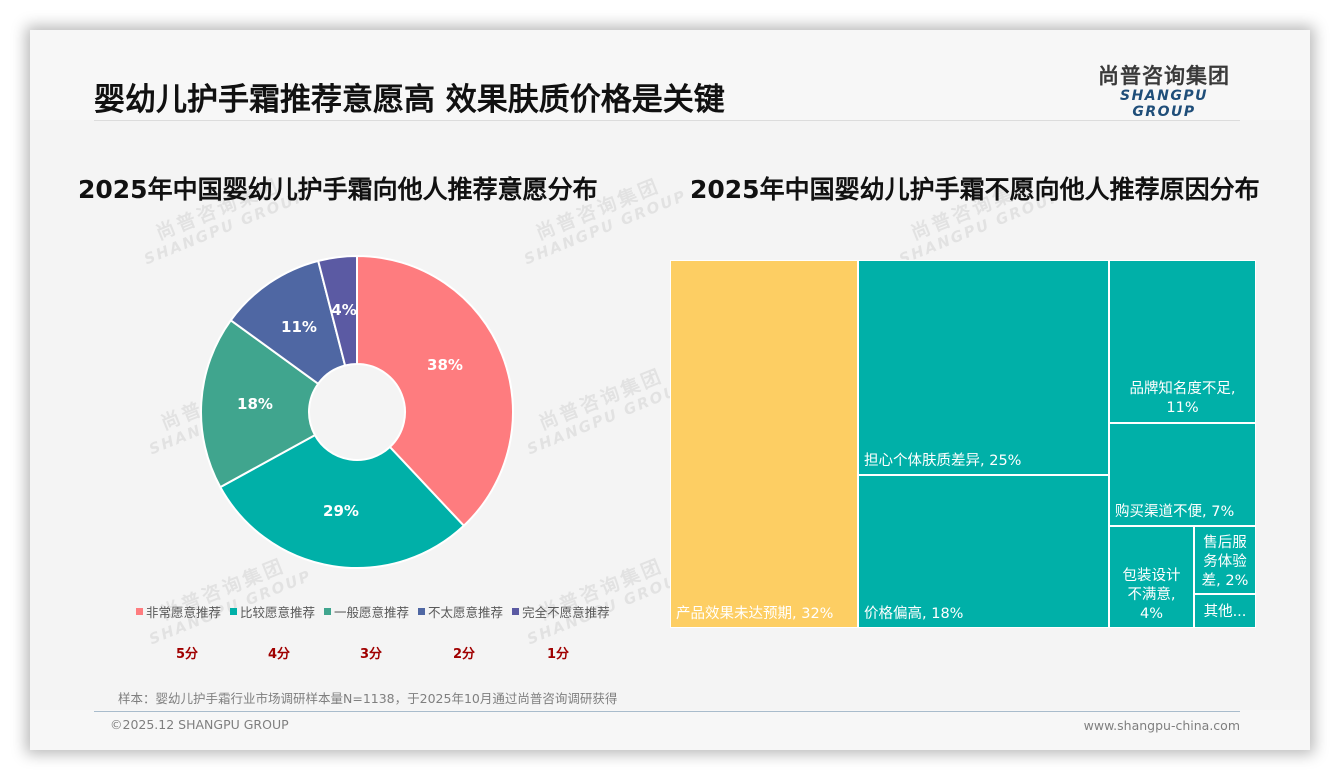 This screenshot has width=1340, height=780. What do you see at coordinates (187, 654) in the screenshot?
I see `score-label: 5分` at bounding box center [187, 654].